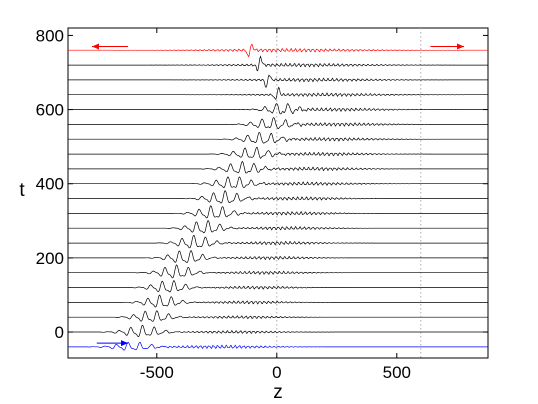 The height and width of the screenshot is (404, 538). Describe the element at coordinates (59, 332) in the screenshot. I see `y-tick-label-0: 0` at that location.